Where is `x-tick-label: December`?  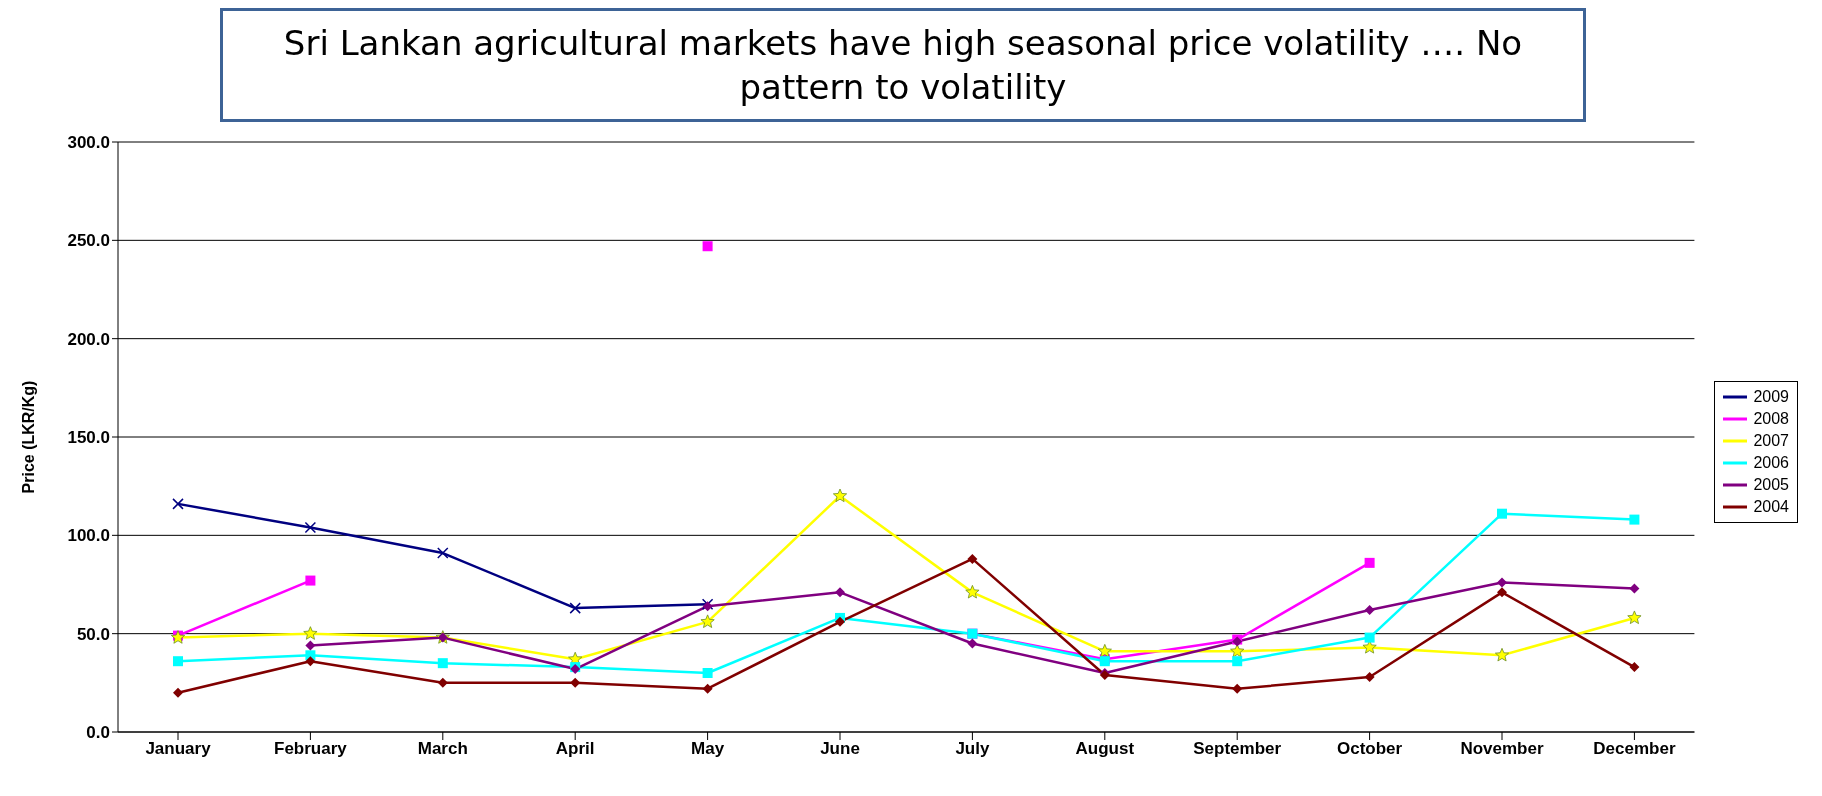 x-tick-label: December is located at coordinates (1634, 749).